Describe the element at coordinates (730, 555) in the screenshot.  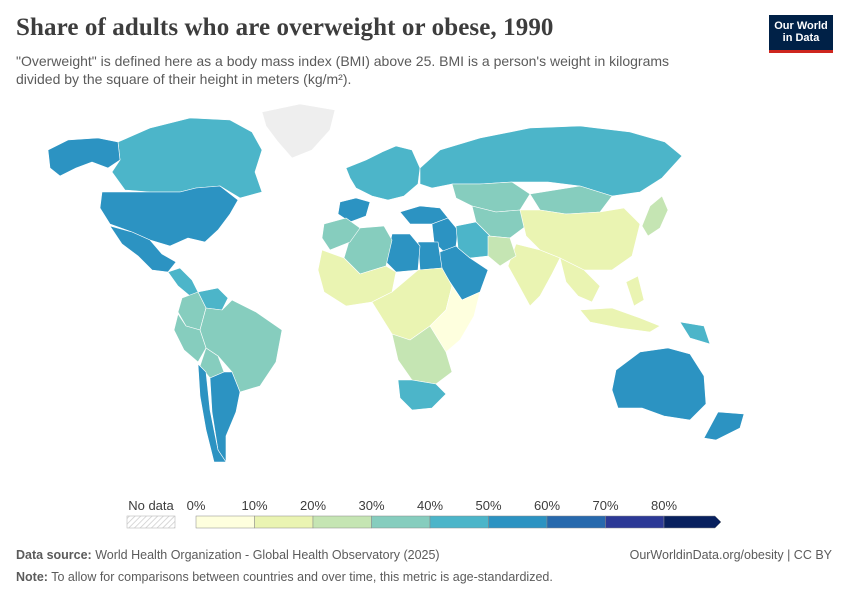
I see `source-url: OurWorldinData.org/obesity | CC BY` at that location.